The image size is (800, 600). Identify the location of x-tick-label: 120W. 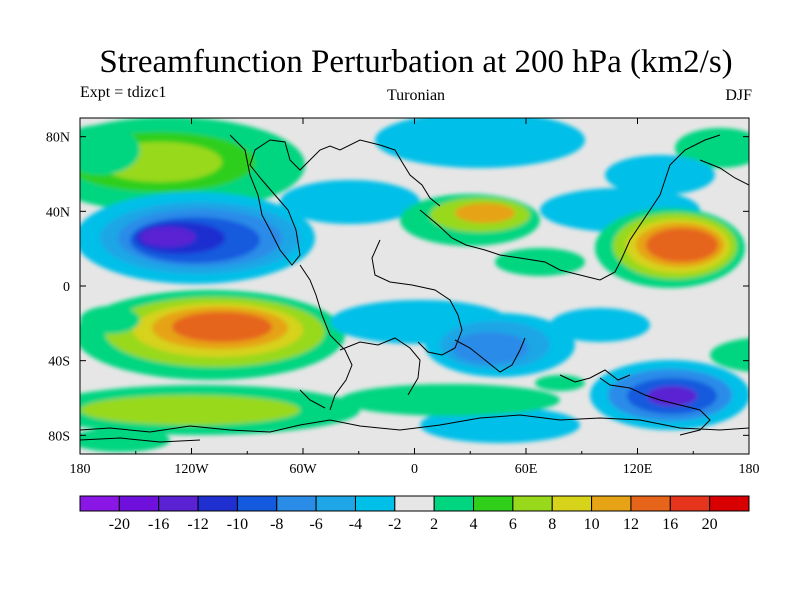
(191, 469).